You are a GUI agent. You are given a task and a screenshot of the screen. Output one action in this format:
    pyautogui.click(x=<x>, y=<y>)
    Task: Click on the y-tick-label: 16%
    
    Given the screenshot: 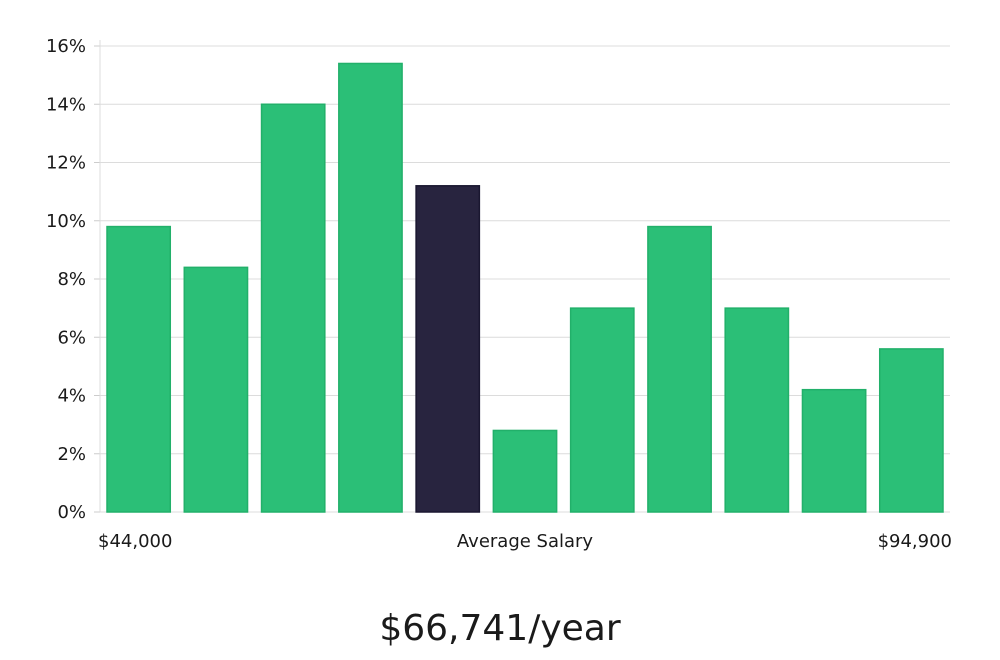 What is the action you would take?
    pyautogui.click(x=66, y=46)
    